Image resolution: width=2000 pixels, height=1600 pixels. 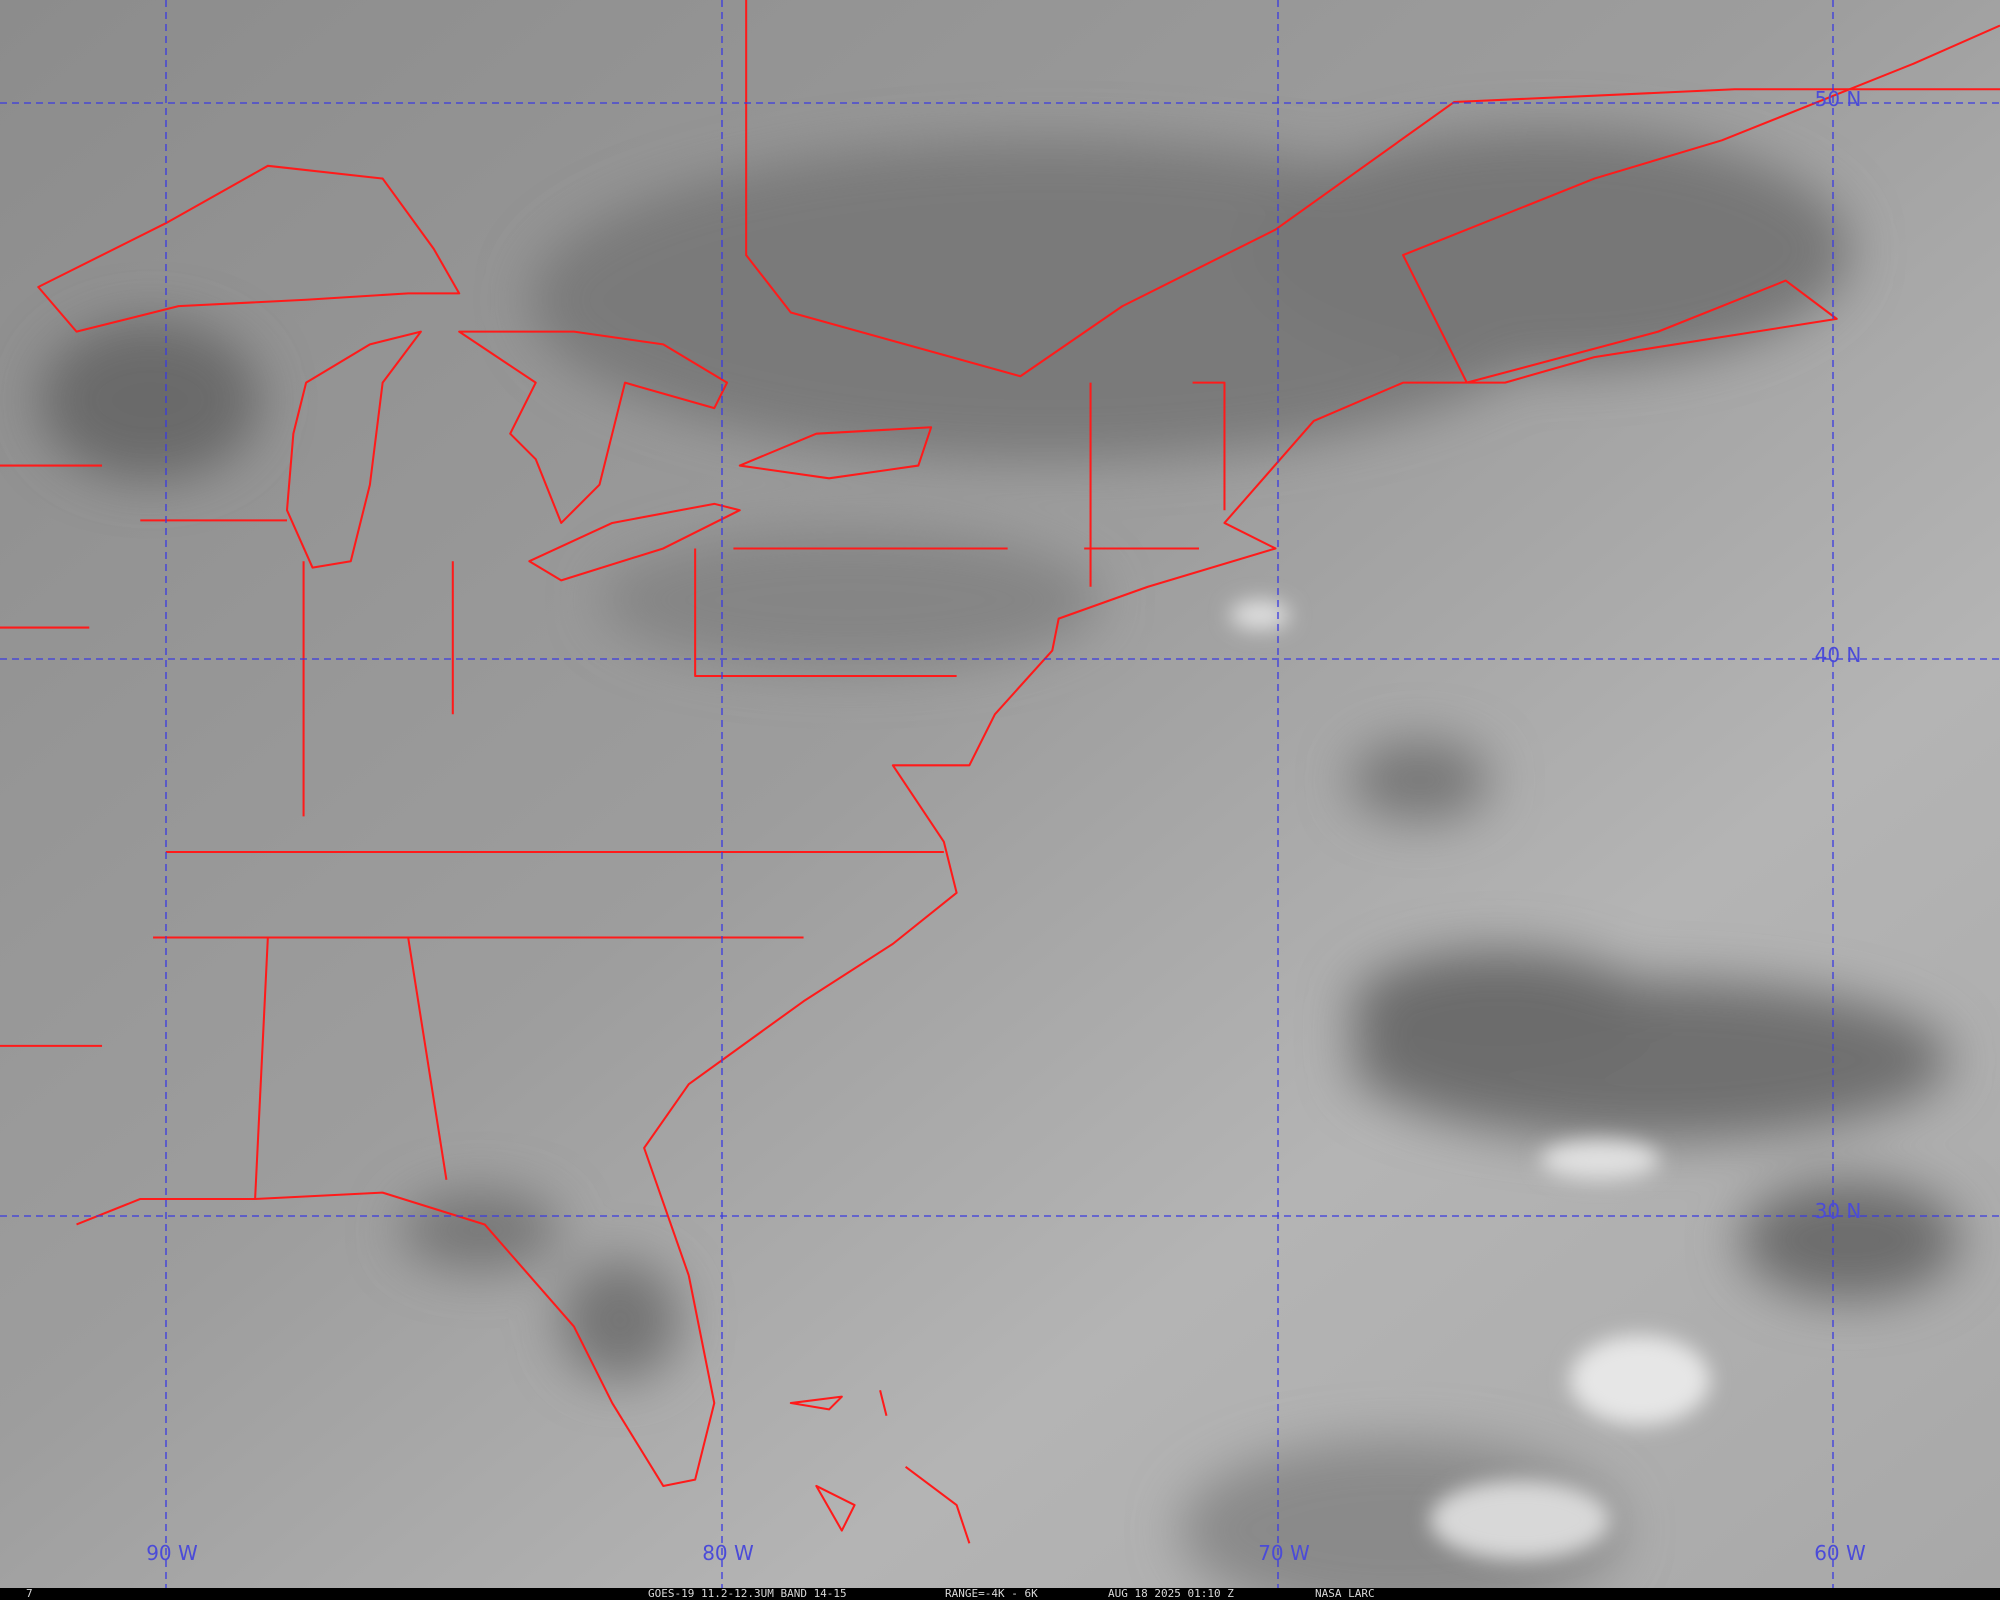 I want to click on islands, so click(x=880, y=1467).